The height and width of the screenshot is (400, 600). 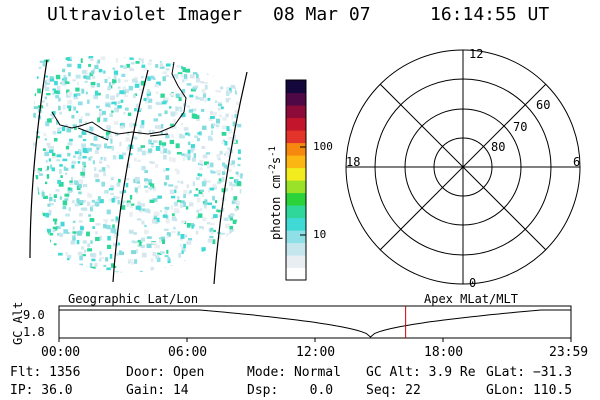 What do you see at coordinates (320, 234) in the screenshot?
I see `colorbar-tick-label-10: 10` at bounding box center [320, 234].